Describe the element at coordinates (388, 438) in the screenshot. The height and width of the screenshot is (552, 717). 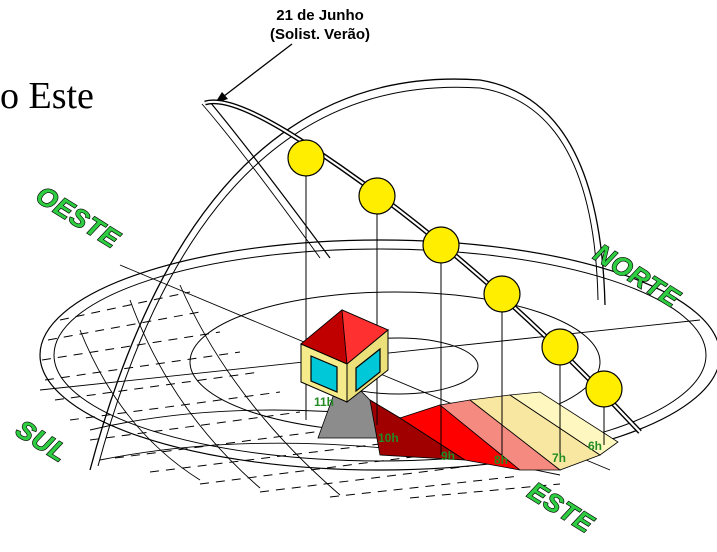
I see `hour-label-10h: 10h` at that location.